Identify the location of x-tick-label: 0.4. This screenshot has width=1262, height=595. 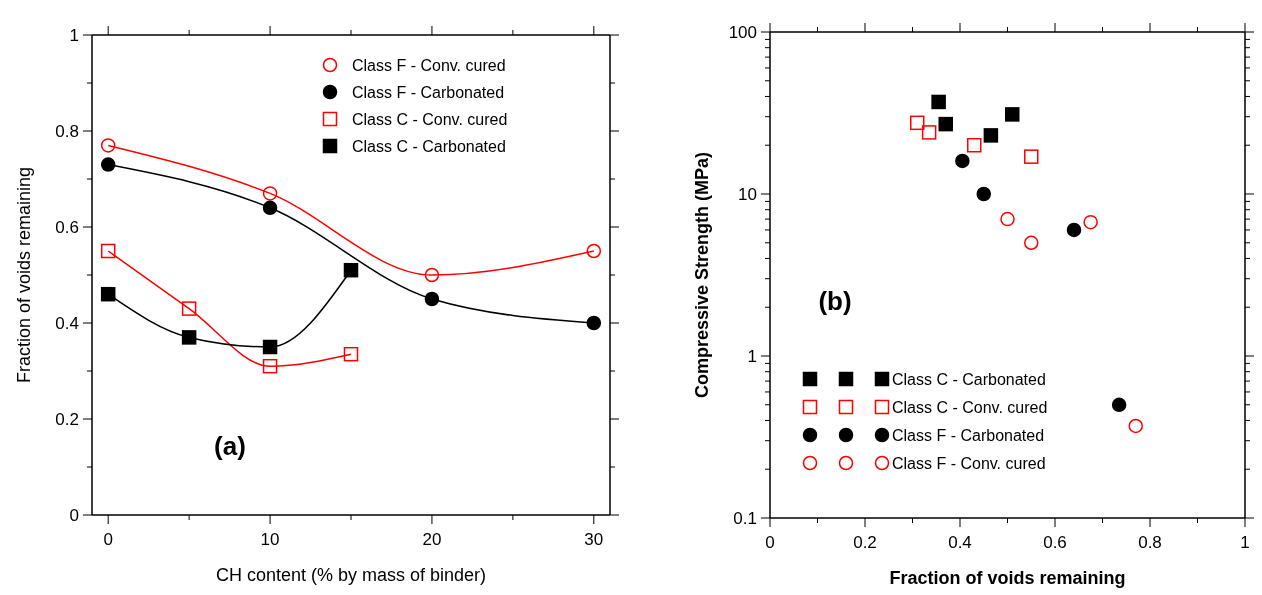
(960, 542).